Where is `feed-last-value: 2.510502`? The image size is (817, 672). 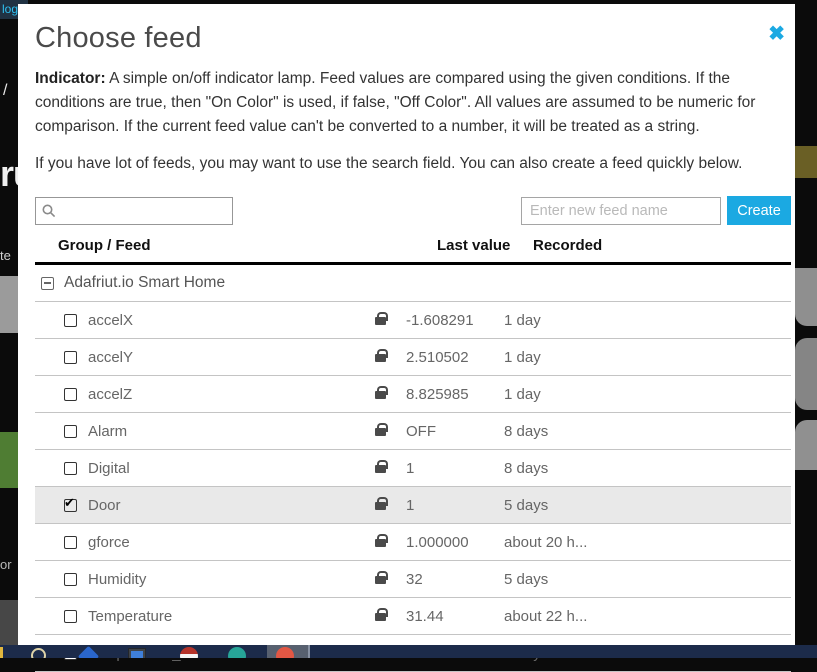
feed-last-value: 2.510502 is located at coordinates (437, 357).